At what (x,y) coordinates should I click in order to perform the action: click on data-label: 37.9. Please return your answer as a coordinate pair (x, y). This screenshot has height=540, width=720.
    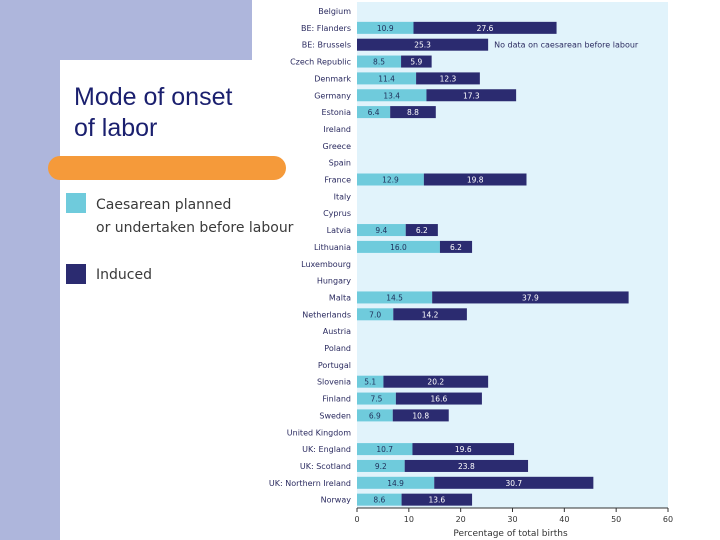
    Looking at the image, I should click on (530, 297).